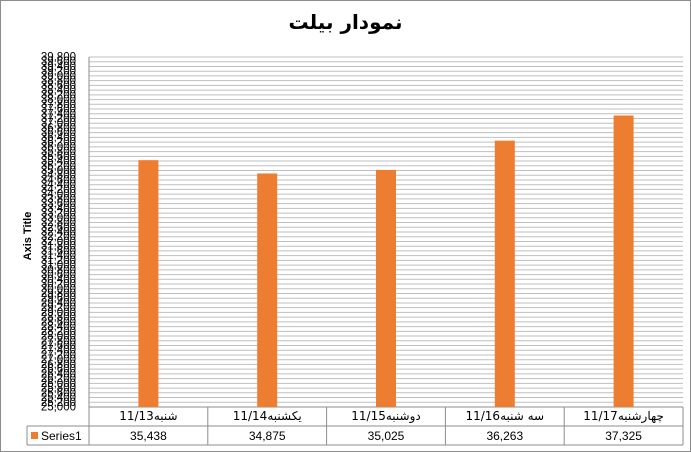 The width and height of the screenshot is (691, 452). What do you see at coordinates (58, 384) in the screenshot?
I see `y-tick-label: 26,000` at bounding box center [58, 384].